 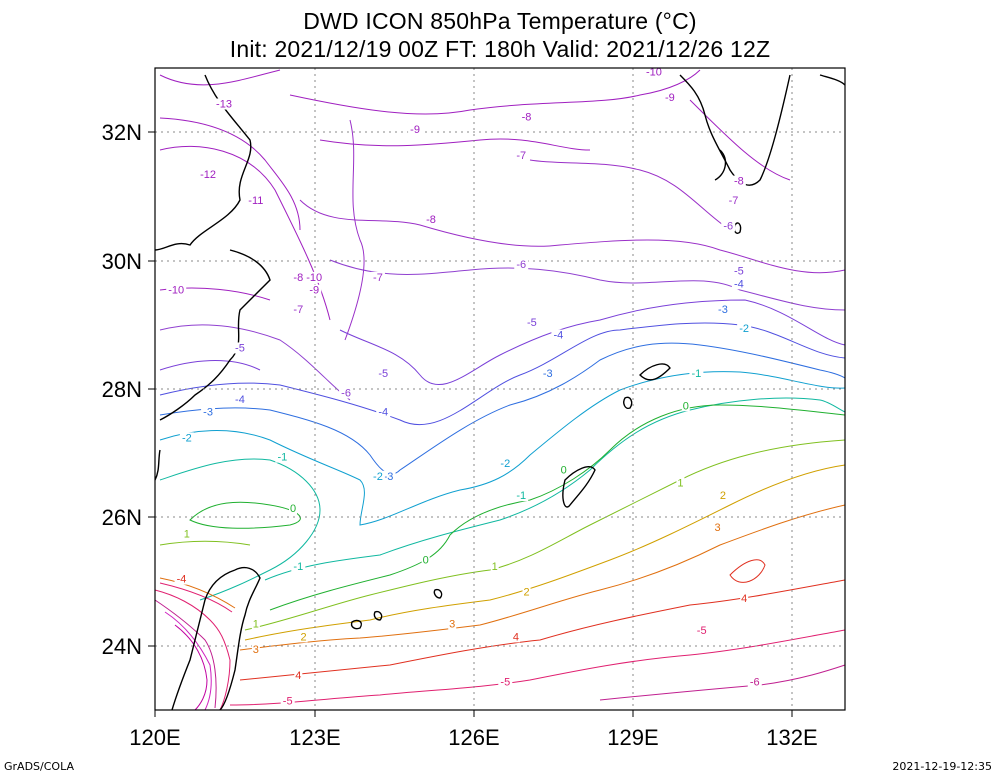 I want to click on contour-label: -10, so click(x=176, y=291).